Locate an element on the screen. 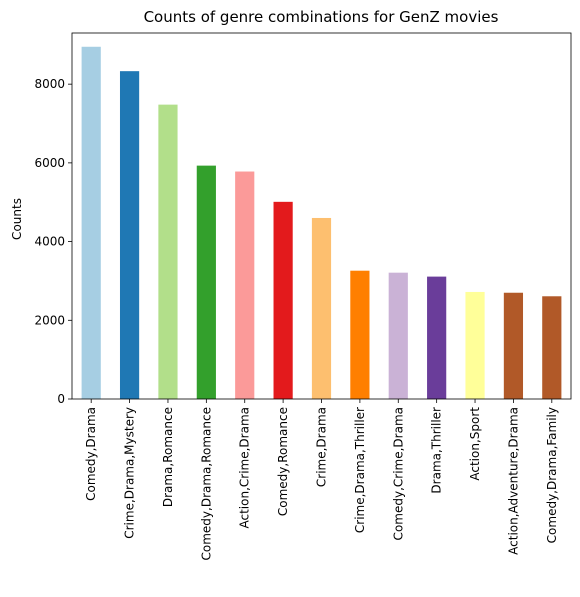  y-tick-label-3: 6000 is located at coordinates (49, 163).